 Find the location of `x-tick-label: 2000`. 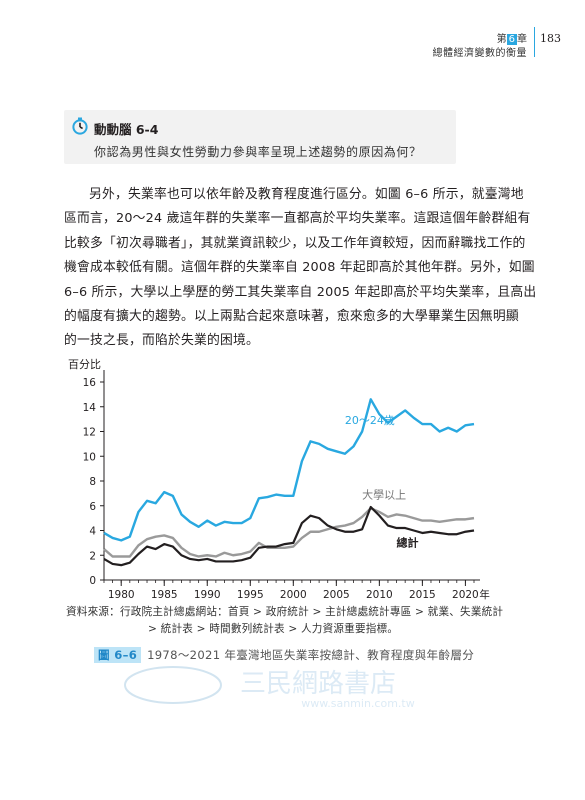

x-tick-label: 2000 is located at coordinates (293, 595).